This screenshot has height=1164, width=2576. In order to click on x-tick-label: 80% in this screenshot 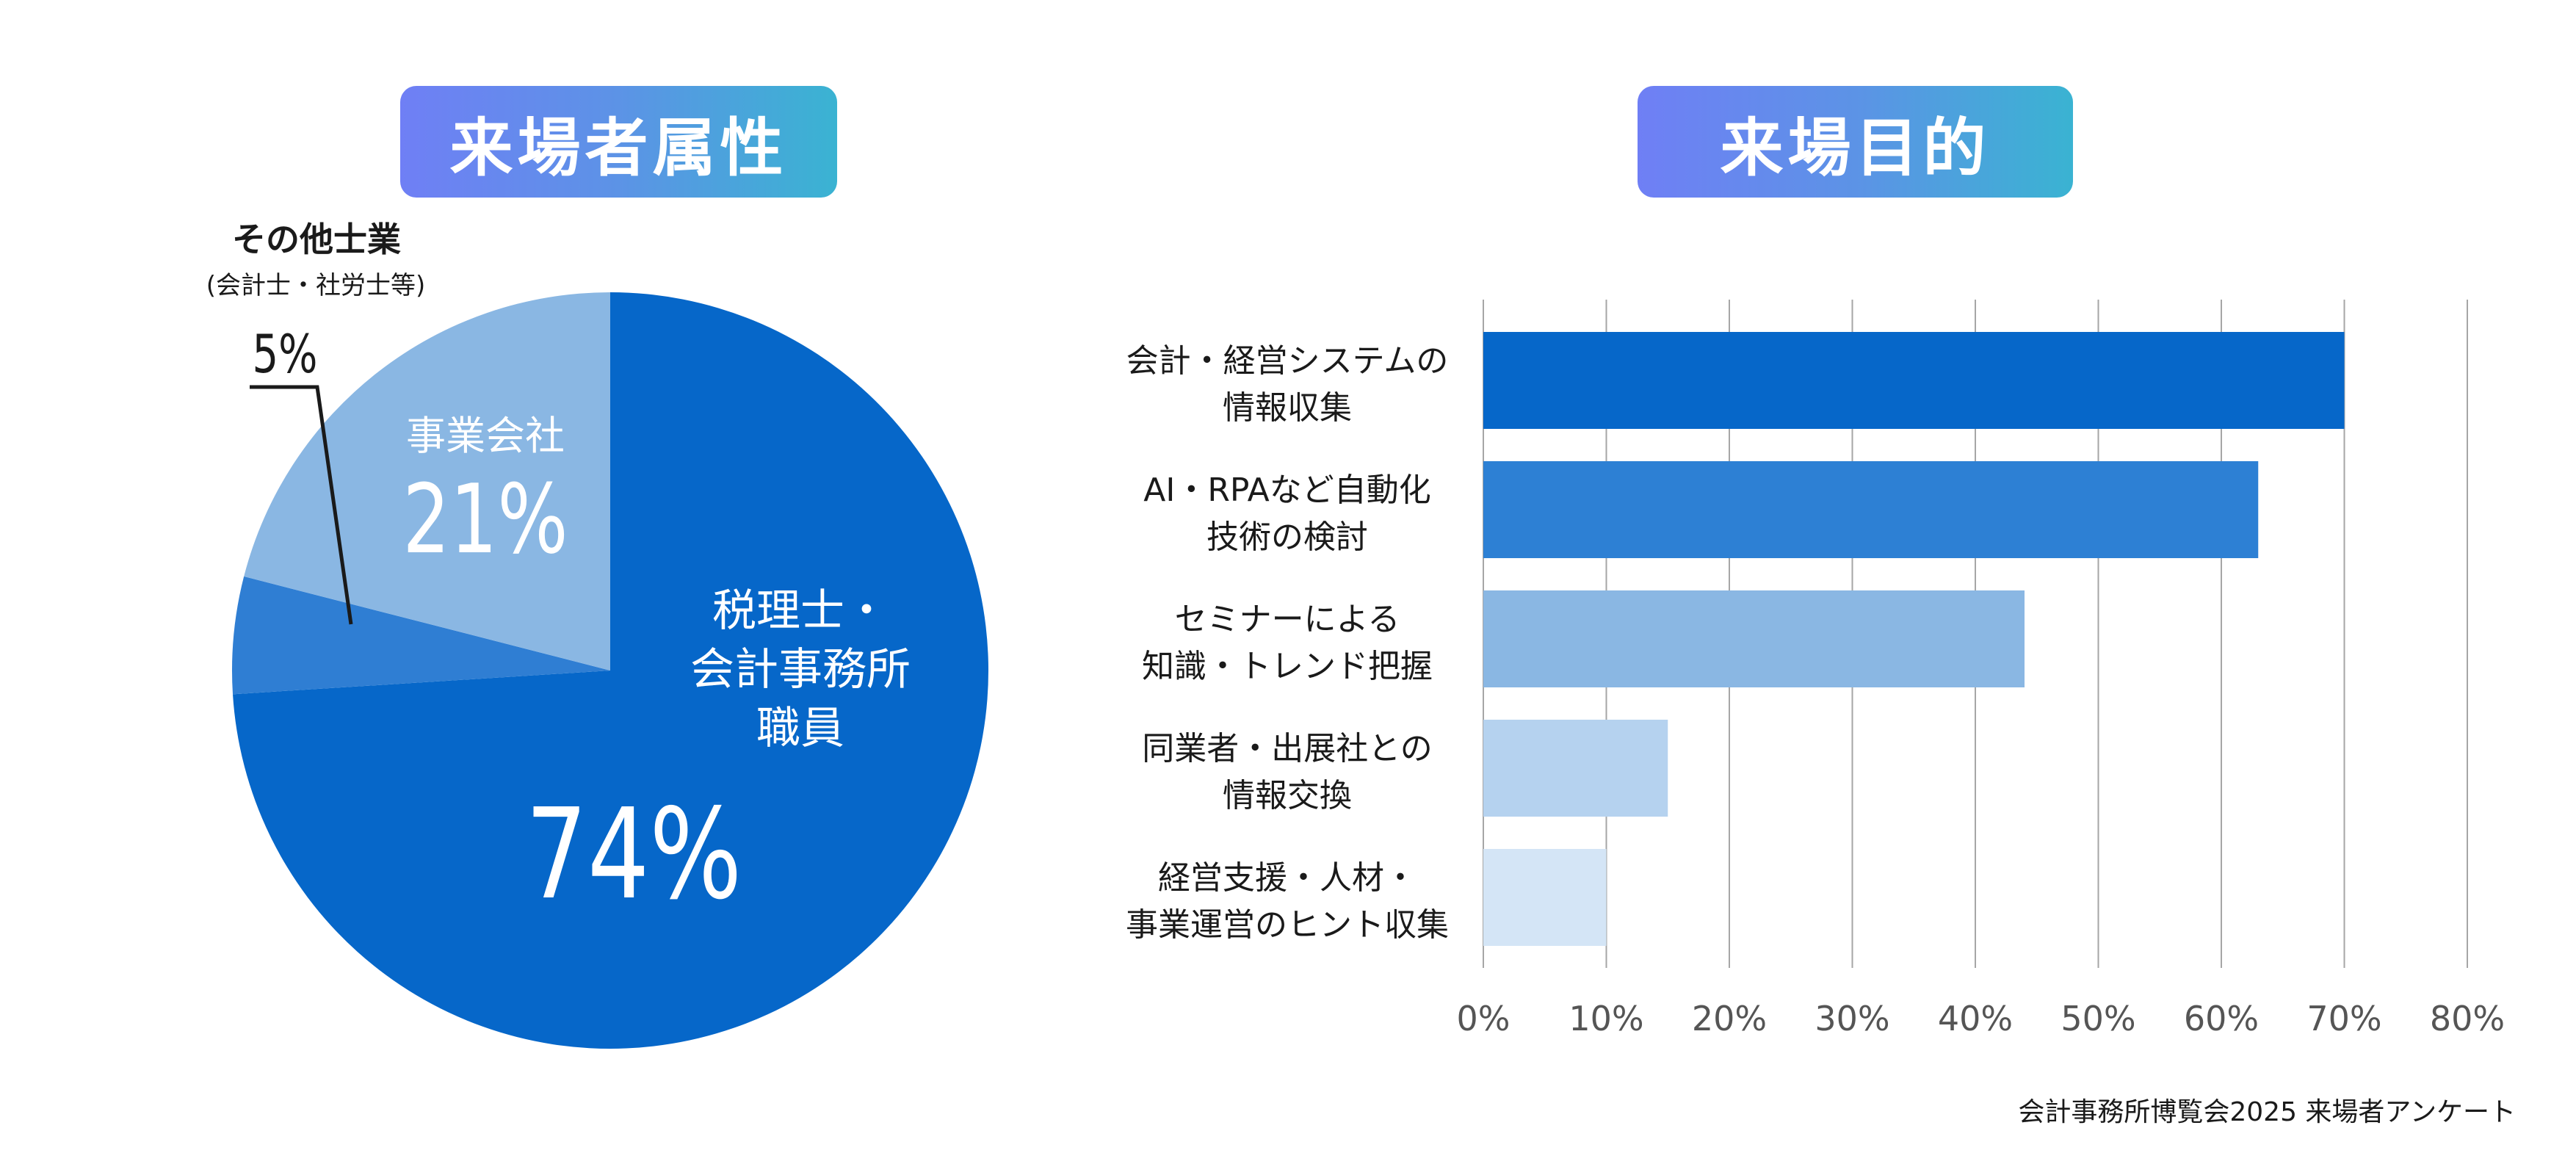, I will do `click(2467, 1019)`.